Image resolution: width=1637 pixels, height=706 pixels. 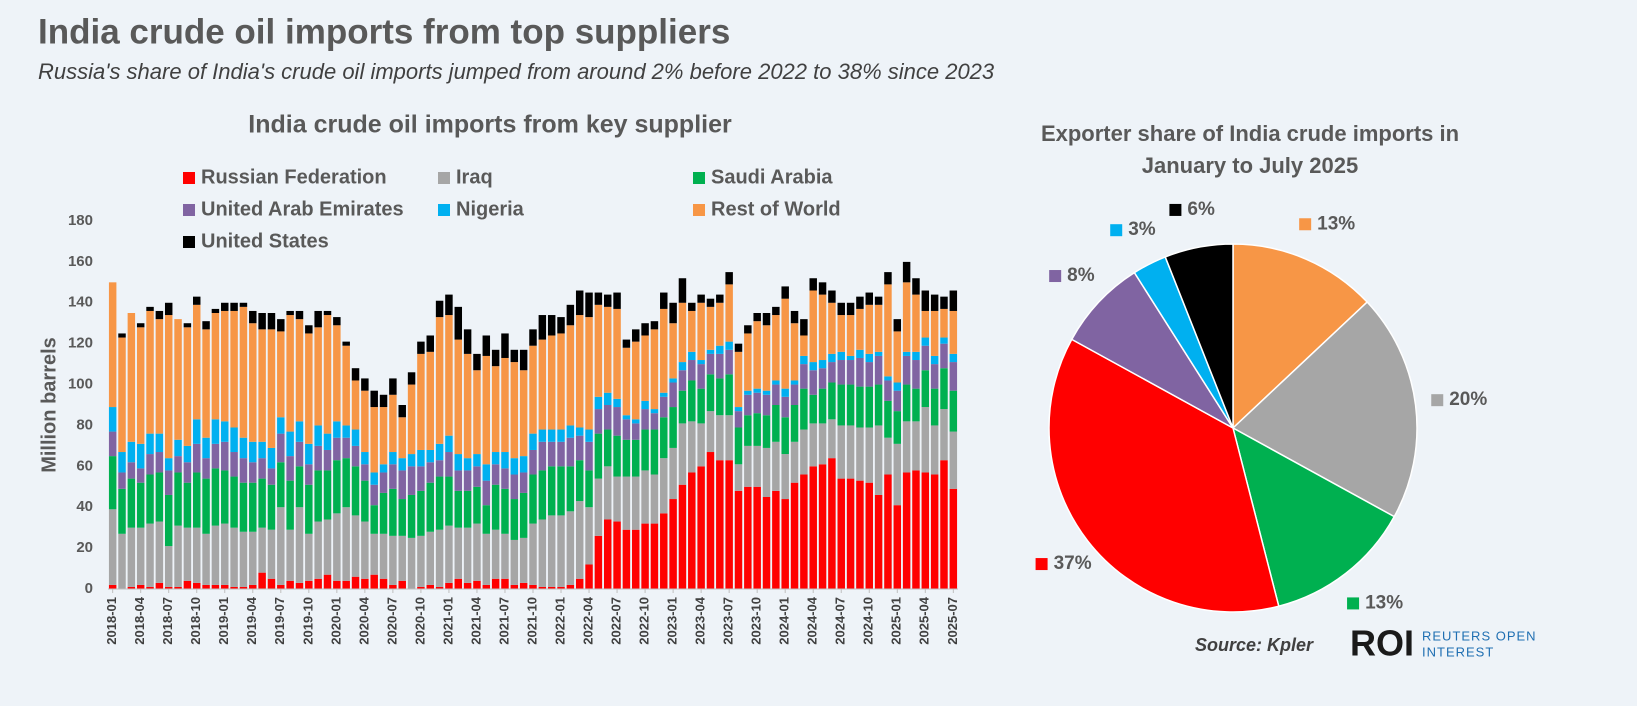 I want to click on x-tick-label: 2021-10, so click(x=531, y=621).